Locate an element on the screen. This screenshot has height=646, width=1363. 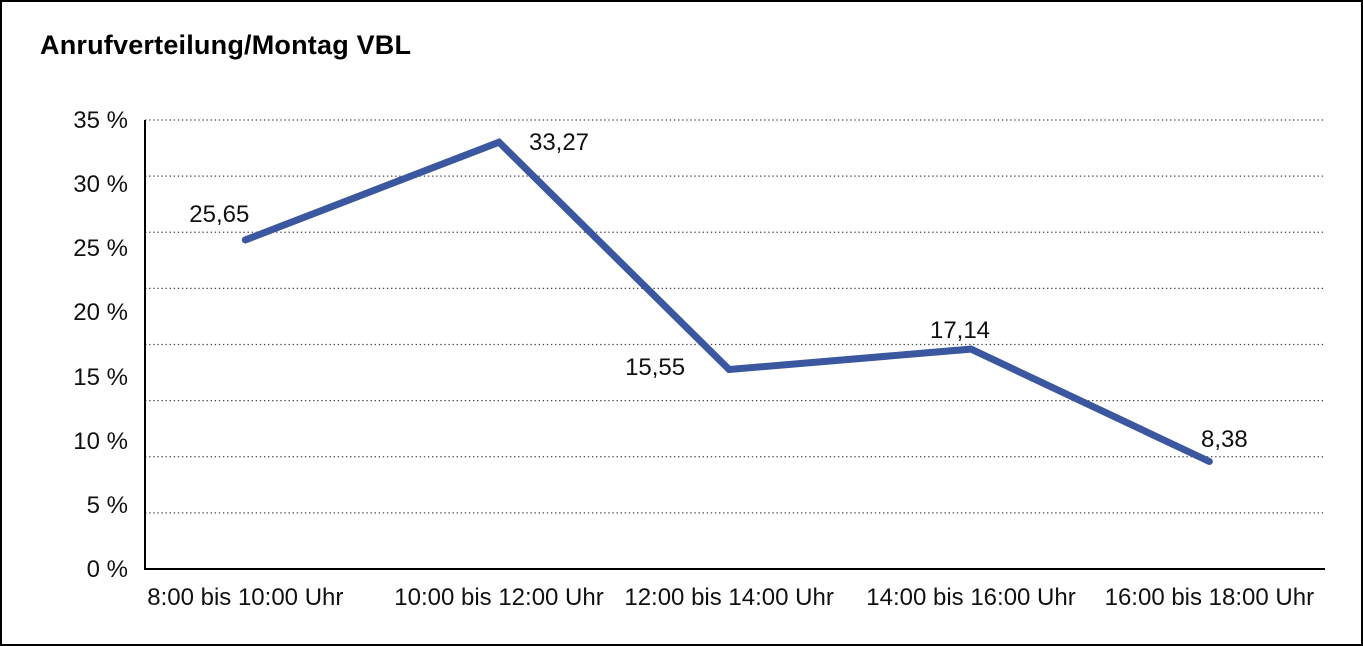
y-axis-tick-label: 5 % is located at coordinates (107, 505).